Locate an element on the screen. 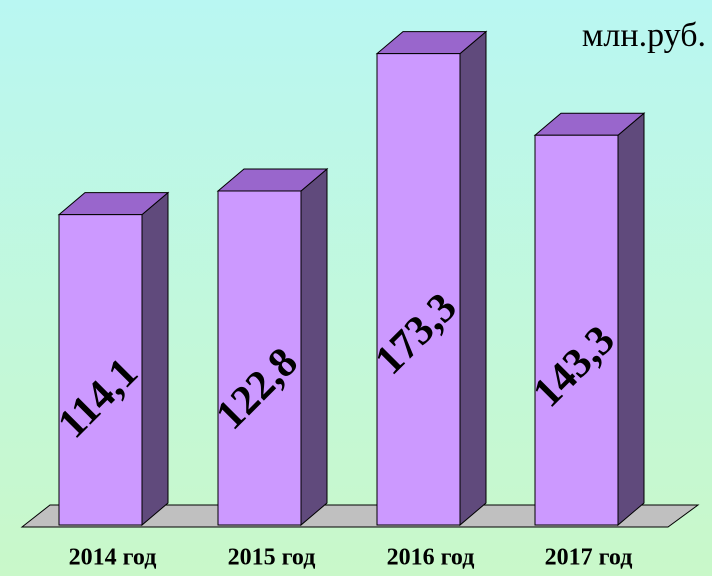 The width and height of the screenshot is (712, 576). floor is located at coordinates (360, 516).